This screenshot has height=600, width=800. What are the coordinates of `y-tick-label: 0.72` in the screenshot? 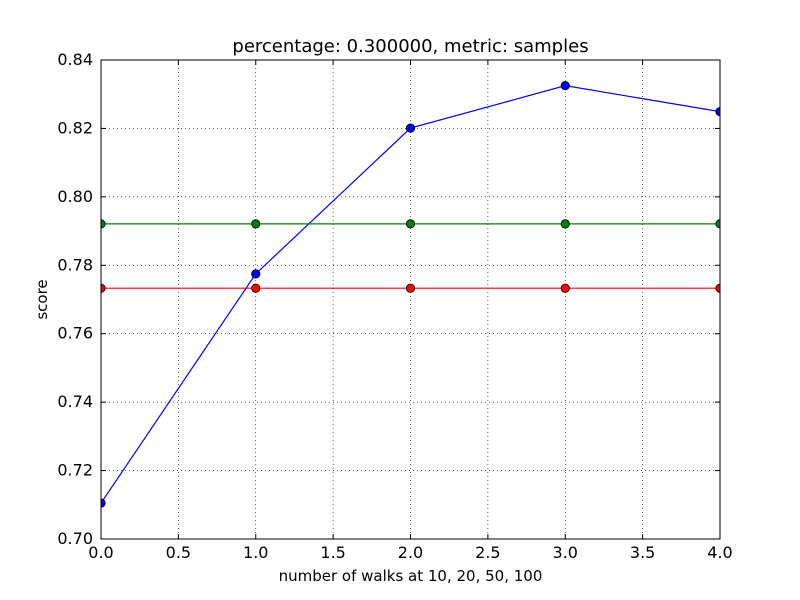 It's located at (75, 470).